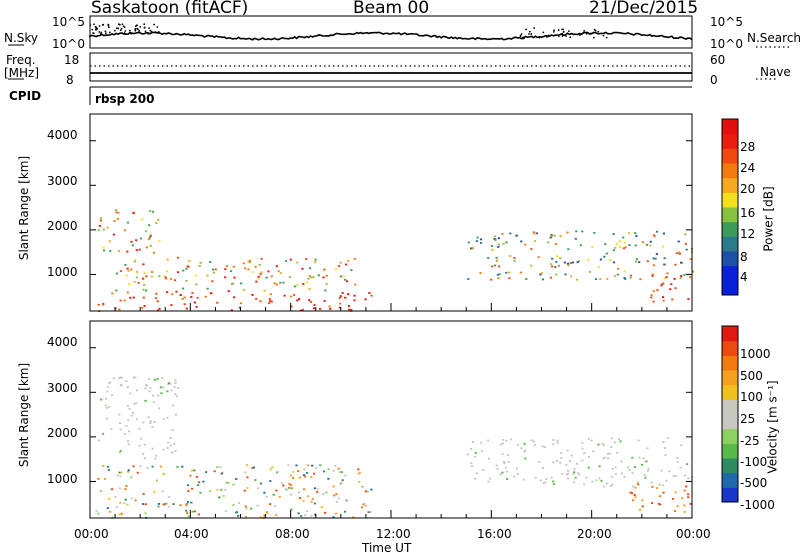 The image size is (800, 555). Describe the element at coordinates (22, 73) in the screenshot. I see `freq-unit: [MHz]` at that location.